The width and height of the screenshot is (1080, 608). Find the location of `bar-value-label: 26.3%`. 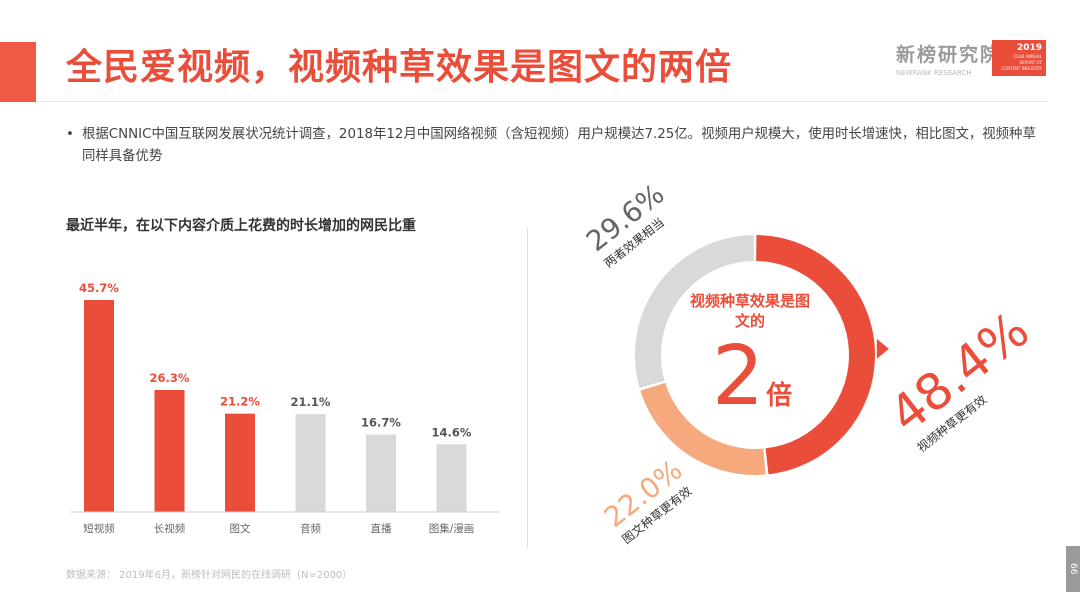

bar-value-label: 26.3% is located at coordinates (170, 378).